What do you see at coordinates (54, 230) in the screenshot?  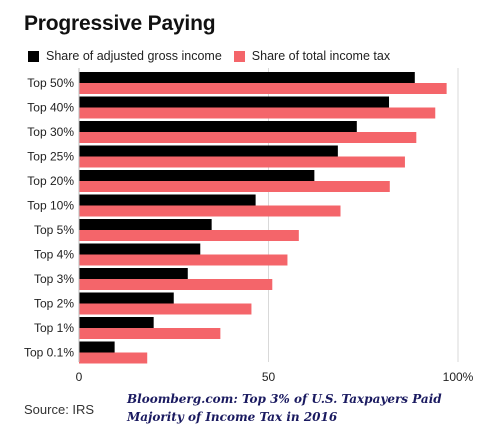 I see `y-tick-label-6: Top 5%` at bounding box center [54, 230].